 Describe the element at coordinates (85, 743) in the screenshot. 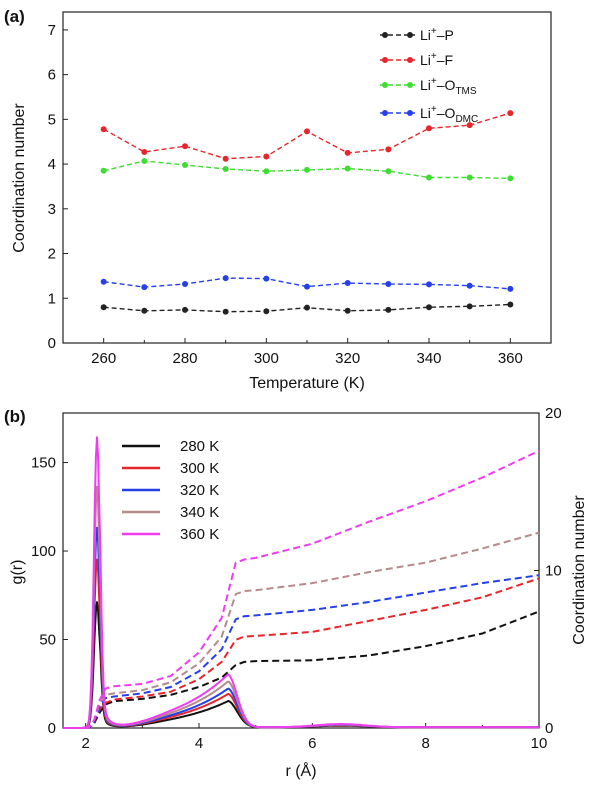

I see `b-x-tick-label: 2` at that location.